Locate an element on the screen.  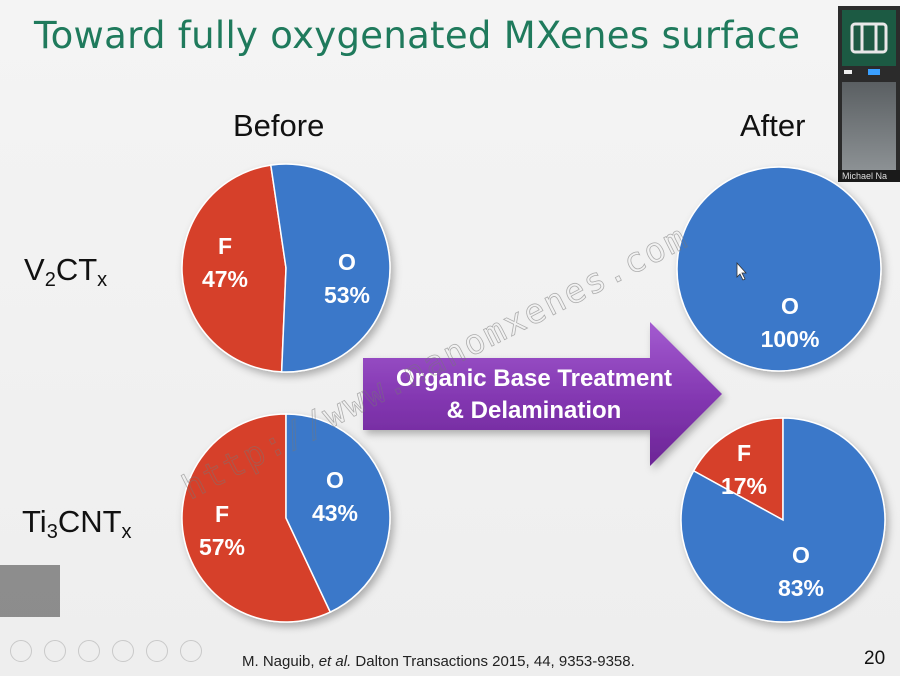
slice-value-f: 17% is located at coordinates (744, 486).